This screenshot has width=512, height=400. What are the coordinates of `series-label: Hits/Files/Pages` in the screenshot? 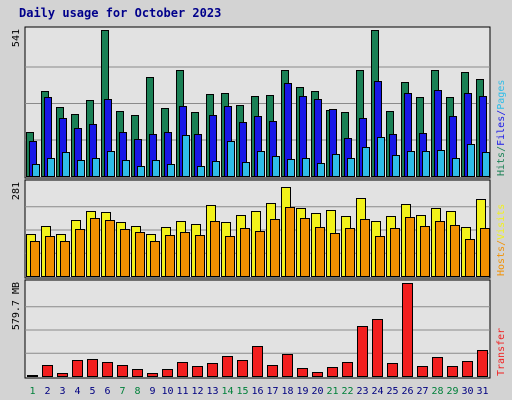 It's located at (501, 128).